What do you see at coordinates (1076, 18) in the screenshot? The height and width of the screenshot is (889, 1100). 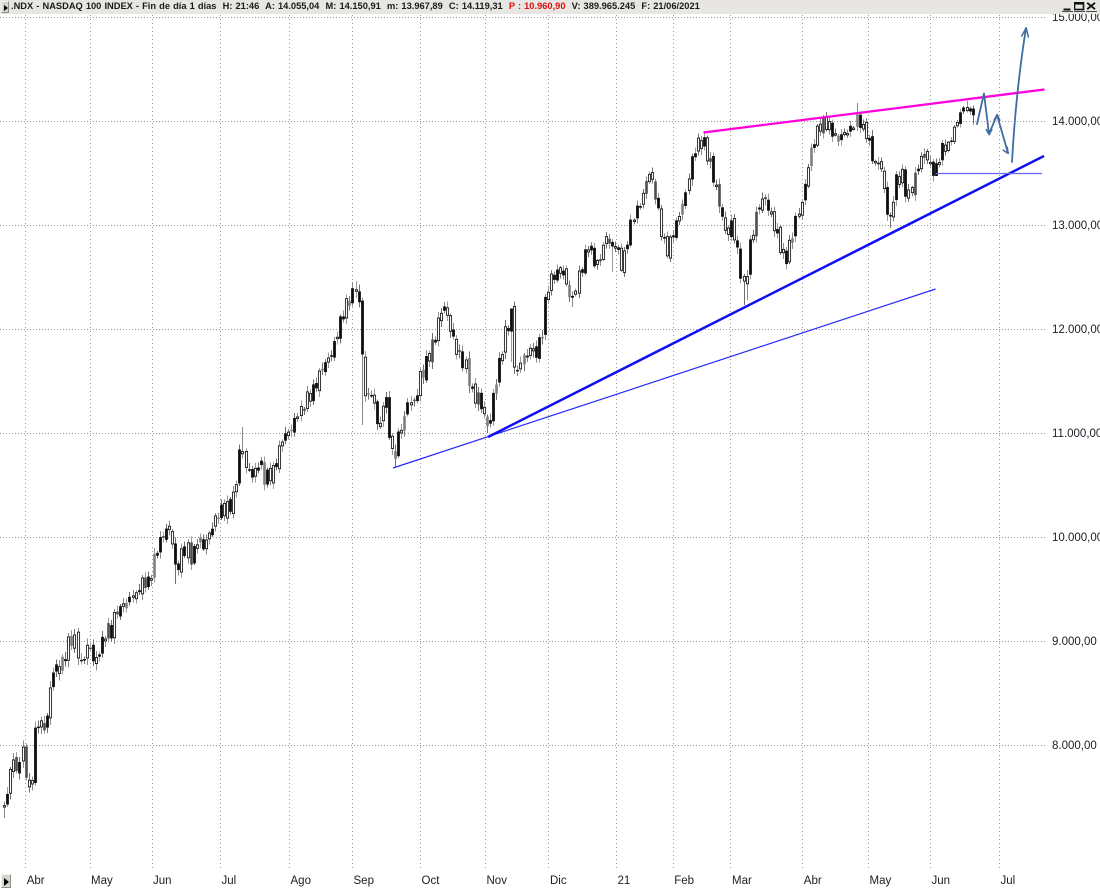 I see `svg-text: 15.000,00` at bounding box center [1076, 18].